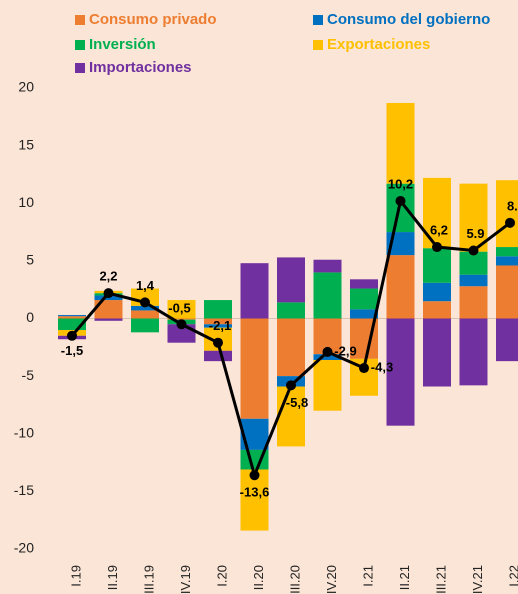  I want to click on x-tick-label: I.19, so click(75, 576).